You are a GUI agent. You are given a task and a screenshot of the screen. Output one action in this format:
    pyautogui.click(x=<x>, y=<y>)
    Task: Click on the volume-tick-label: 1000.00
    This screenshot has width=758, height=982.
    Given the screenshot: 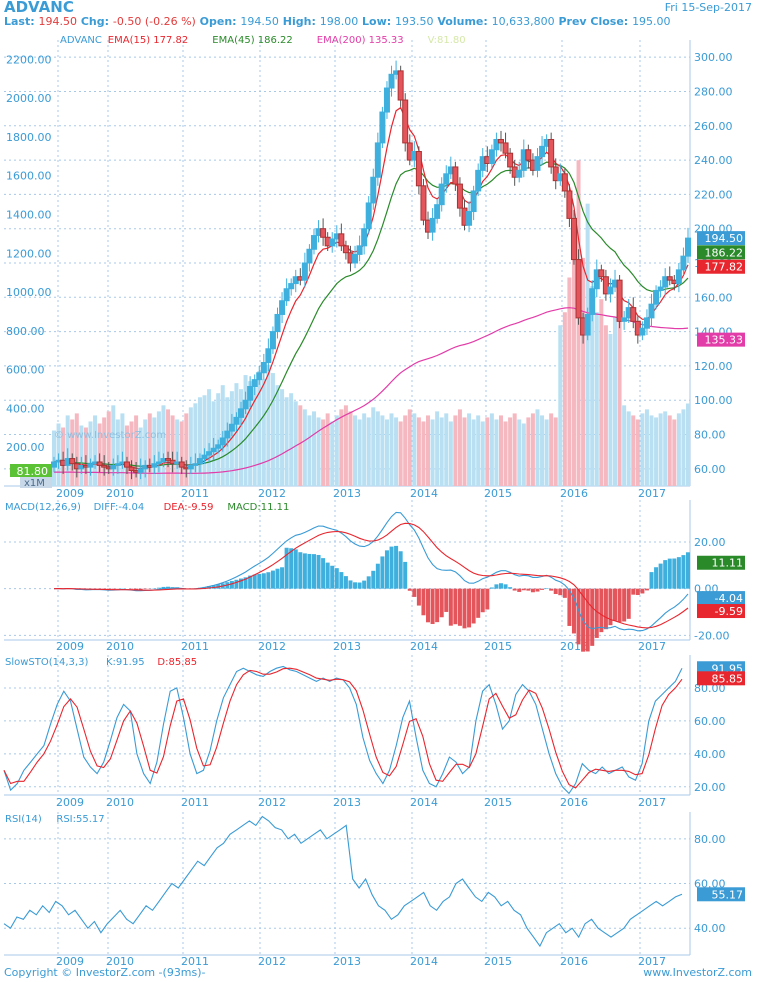 What is the action you would take?
    pyautogui.click(x=29, y=292)
    